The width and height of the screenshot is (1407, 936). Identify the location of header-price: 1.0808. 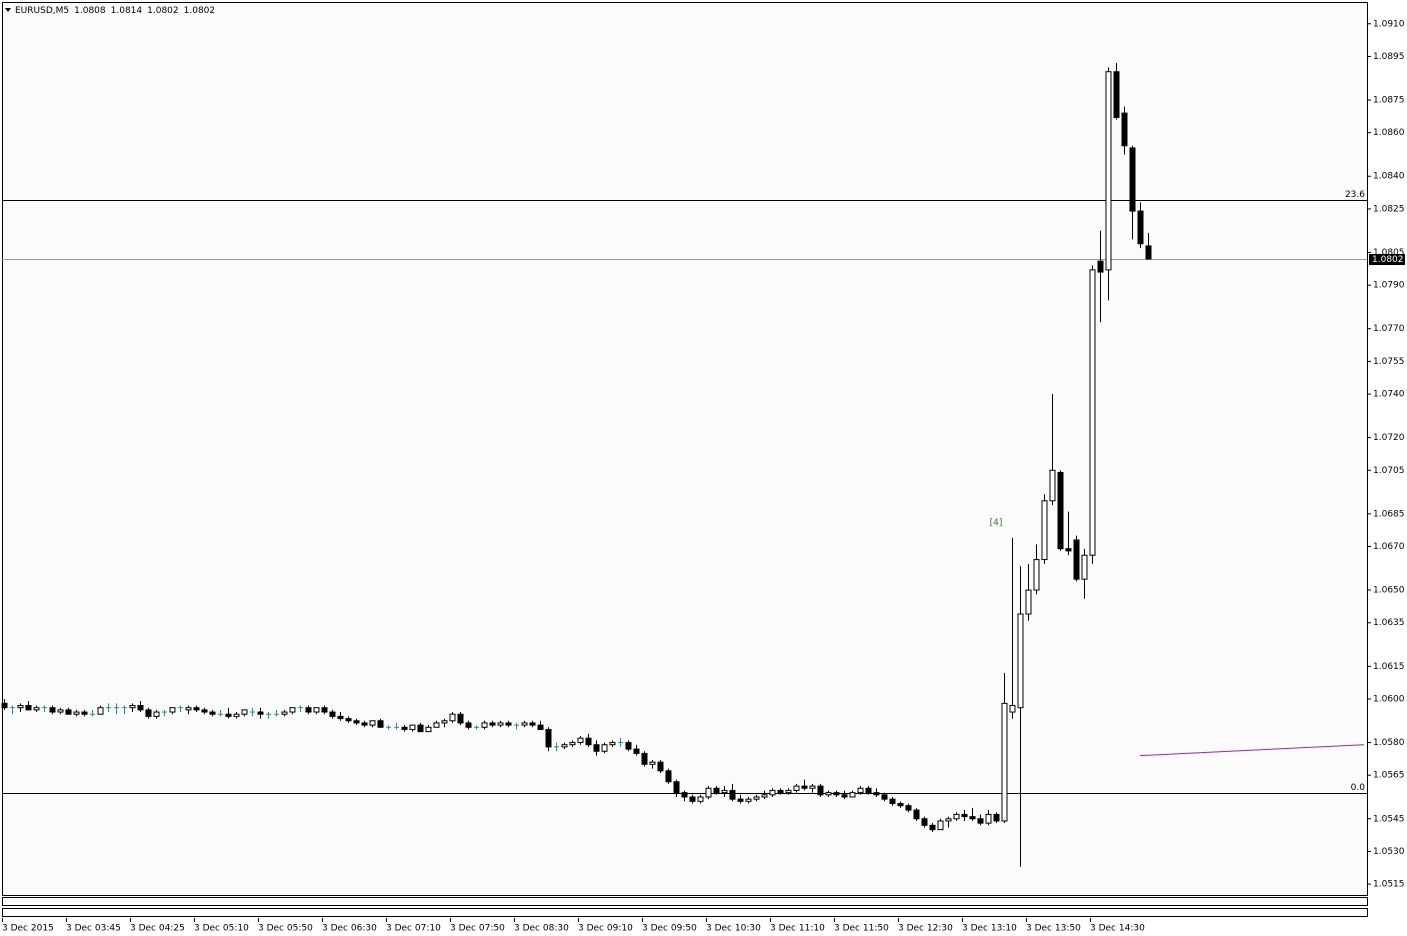
(90, 11).